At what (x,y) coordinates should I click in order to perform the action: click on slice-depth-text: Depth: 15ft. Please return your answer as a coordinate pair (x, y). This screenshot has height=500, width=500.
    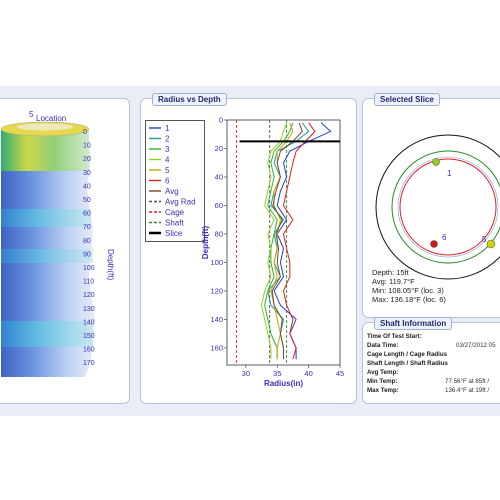
    Looking at the image, I should click on (391, 272).